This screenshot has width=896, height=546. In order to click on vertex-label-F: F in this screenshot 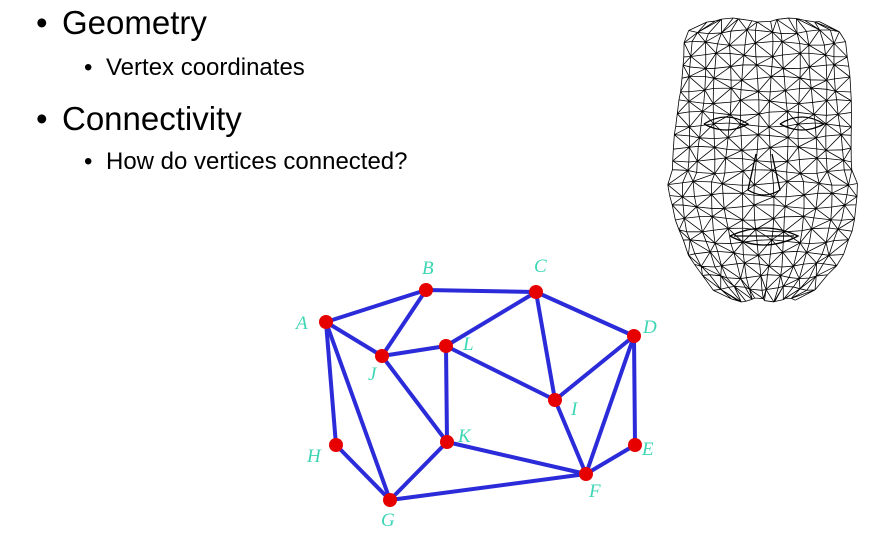, I will do `click(594, 491)`.